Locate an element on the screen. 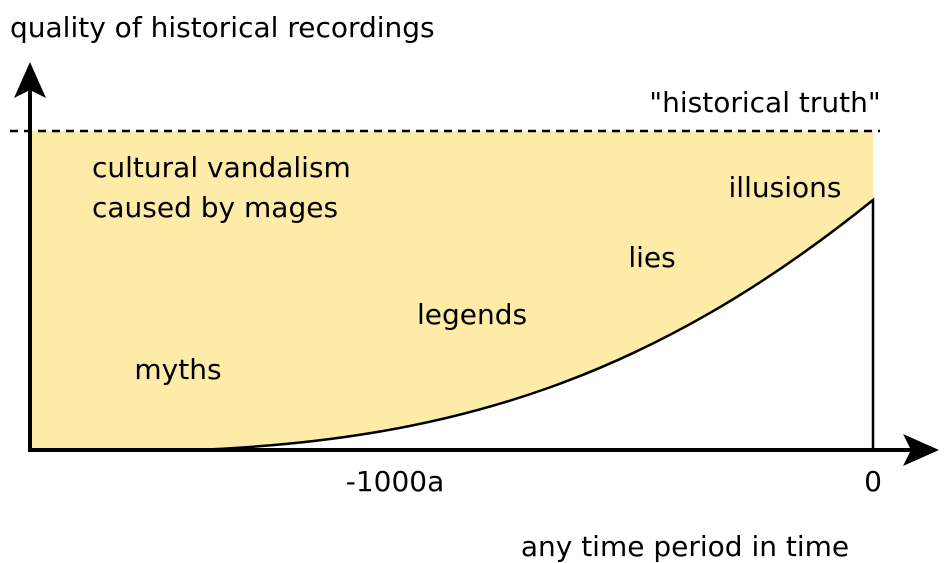 This screenshot has width=945, height=563. x-tick-label: 0 is located at coordinates (873, 481).